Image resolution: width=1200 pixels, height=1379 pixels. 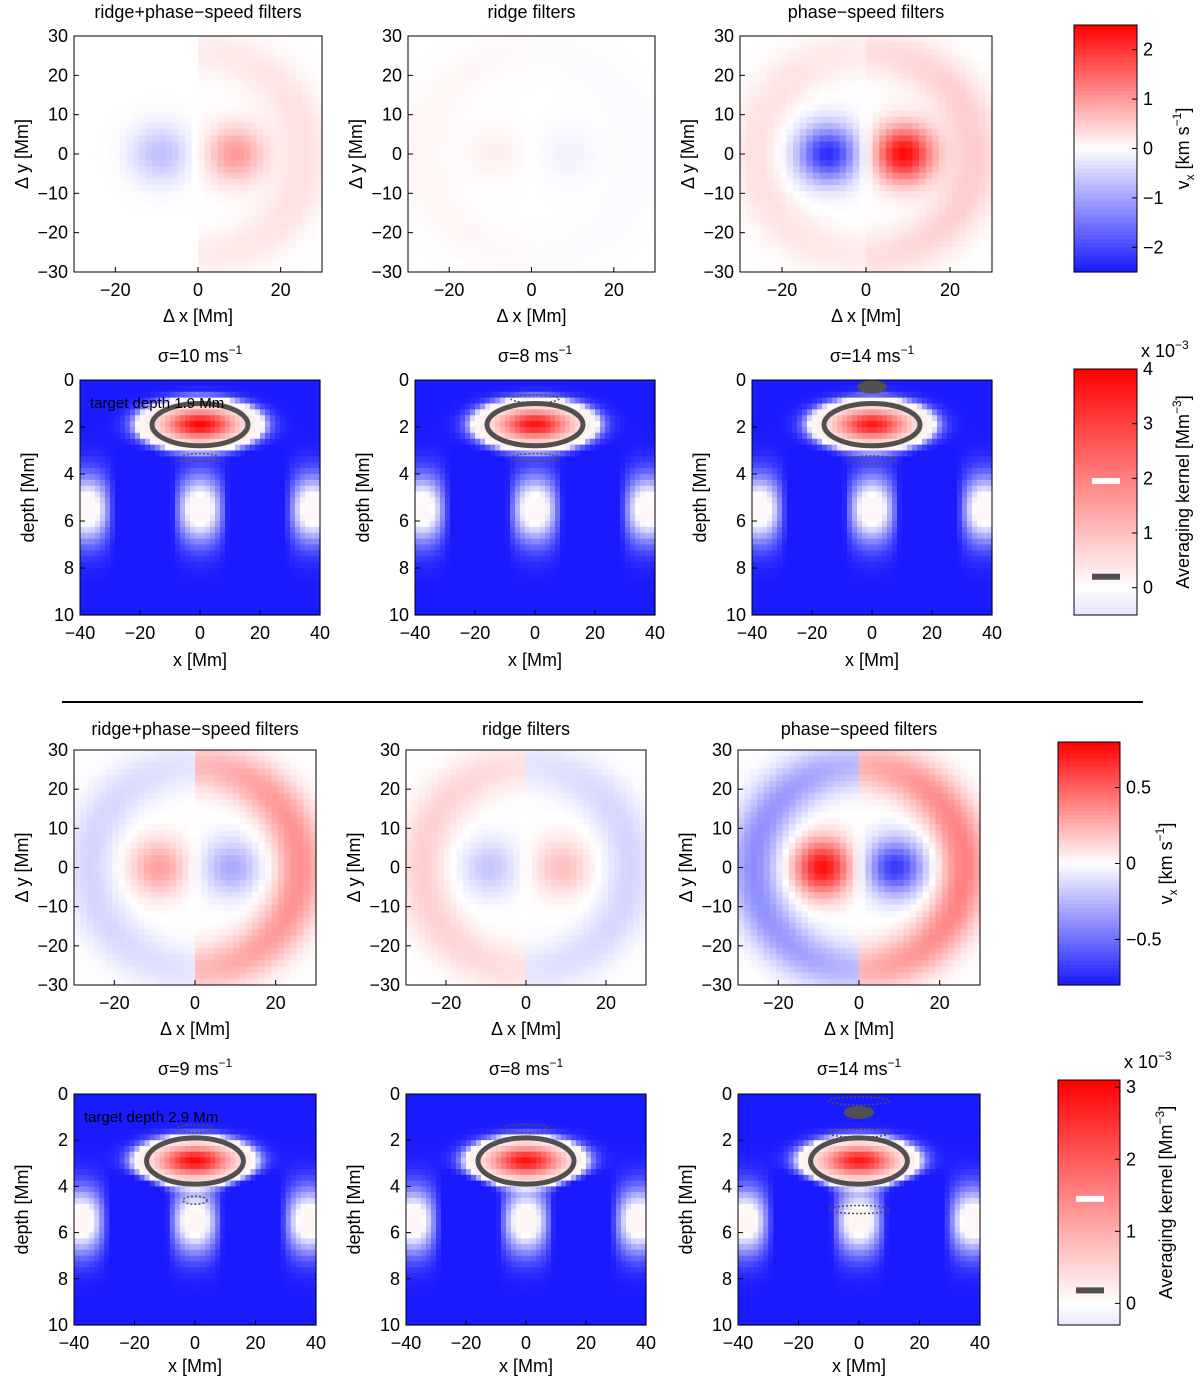 What do you see at coordinates (404, 427) in the screenshot?
I see `upper-kernel-sigma8-yticklabel-1: 2` at bounding box center [404, 427].